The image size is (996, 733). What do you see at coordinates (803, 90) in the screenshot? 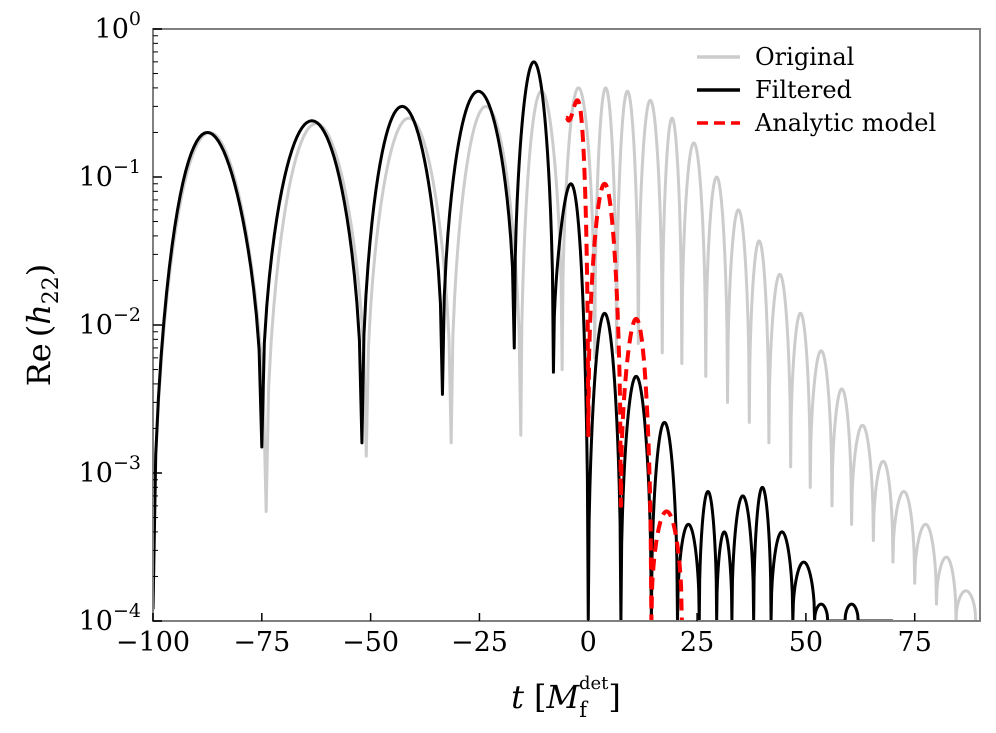
I see `legend-label-filtered: Filtered` at bounding box center [803, 90].